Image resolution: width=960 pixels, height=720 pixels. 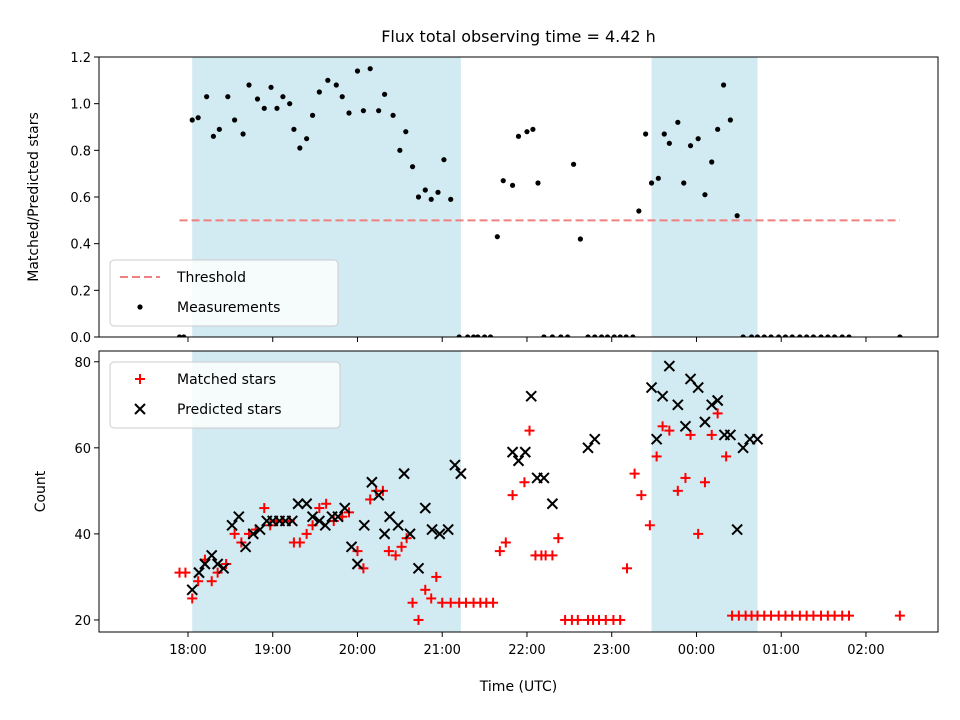 I want to click on legend: Matched stars Predicted stars, so click(x=225, y=395).